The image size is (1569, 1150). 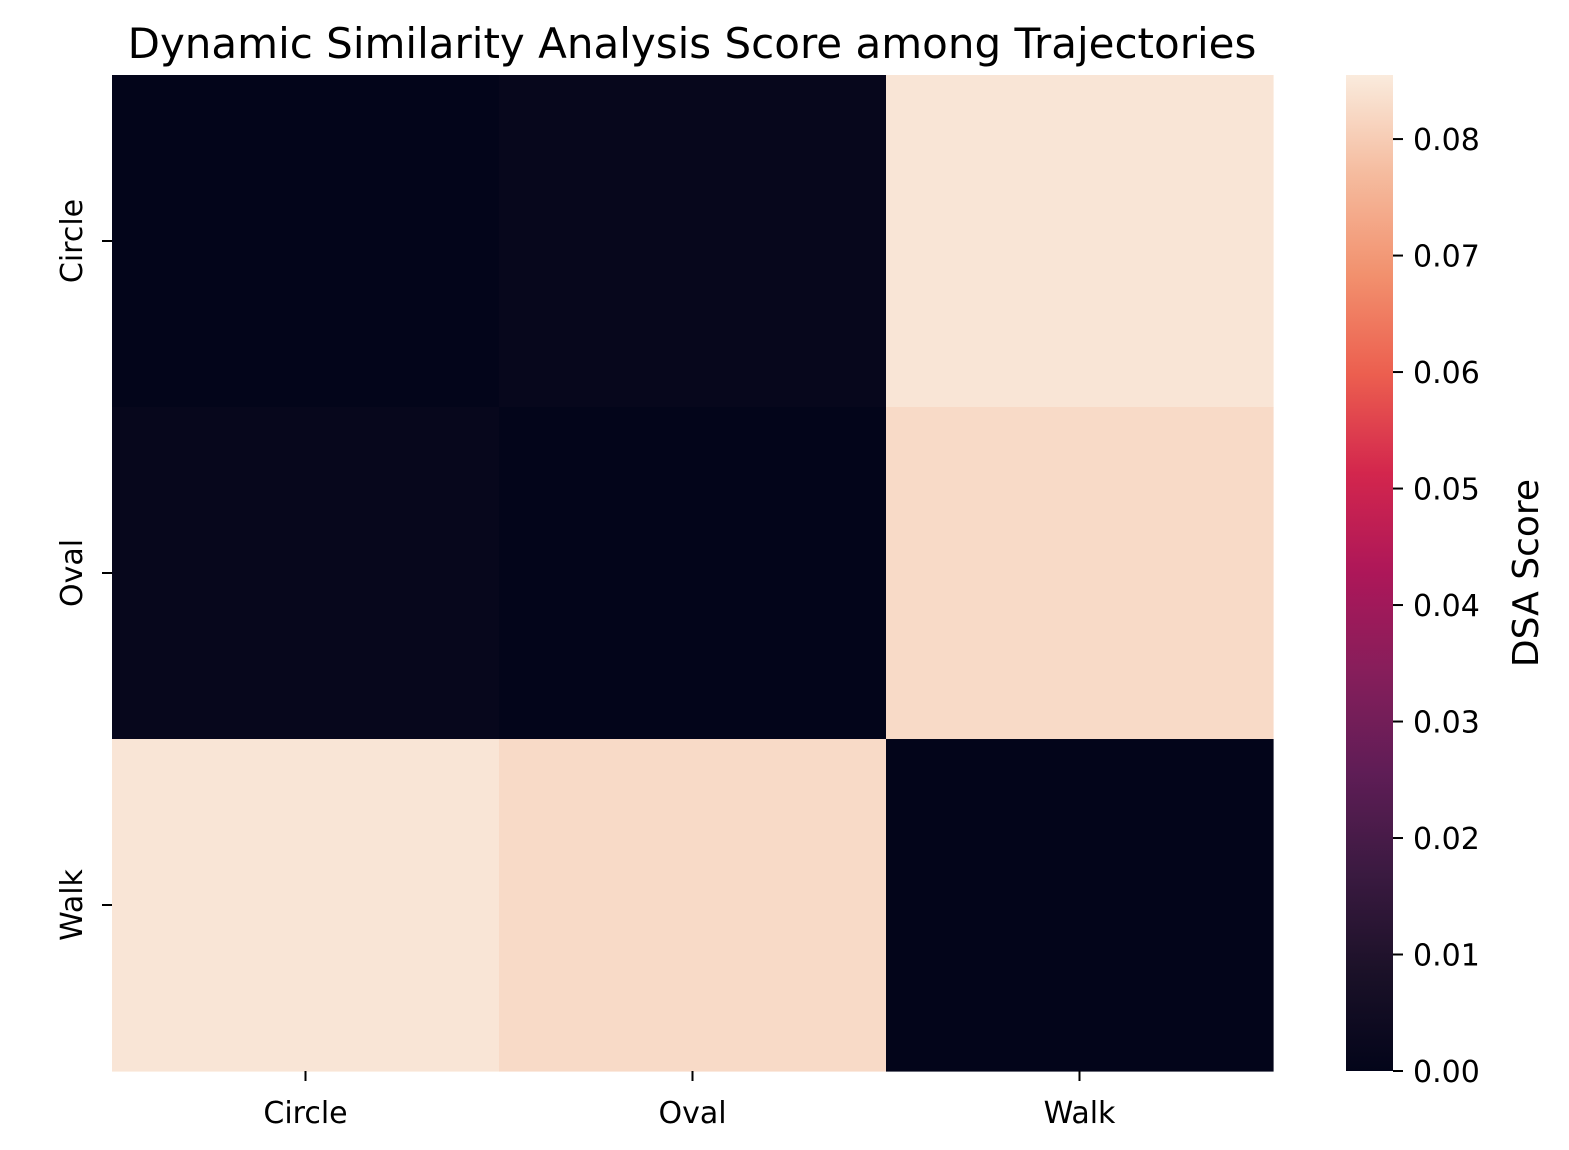 What do you see at coordinates (1446, 723) in the screenshot?
I see `colorbar-tick-label: 0.03` at bounding box center [1446, 723].